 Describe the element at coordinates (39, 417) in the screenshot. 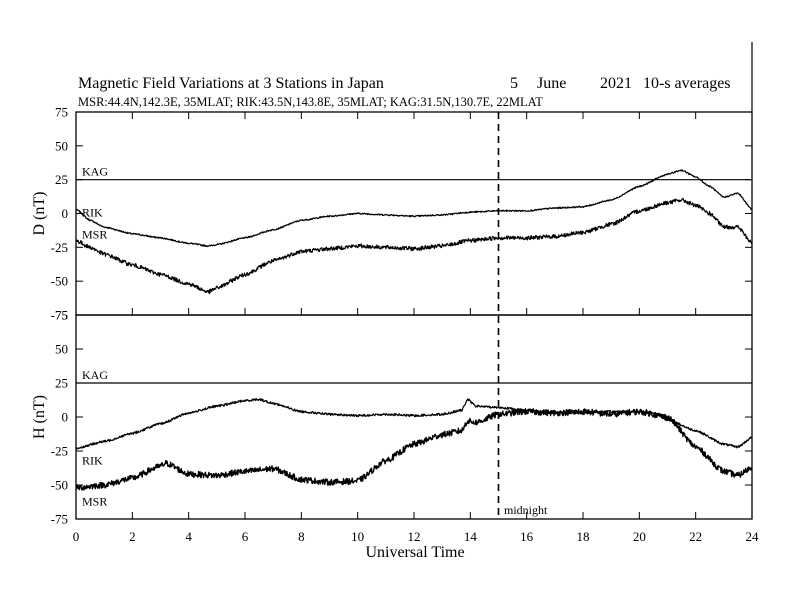

I see `y-axis-label: H (nT)` at that location.